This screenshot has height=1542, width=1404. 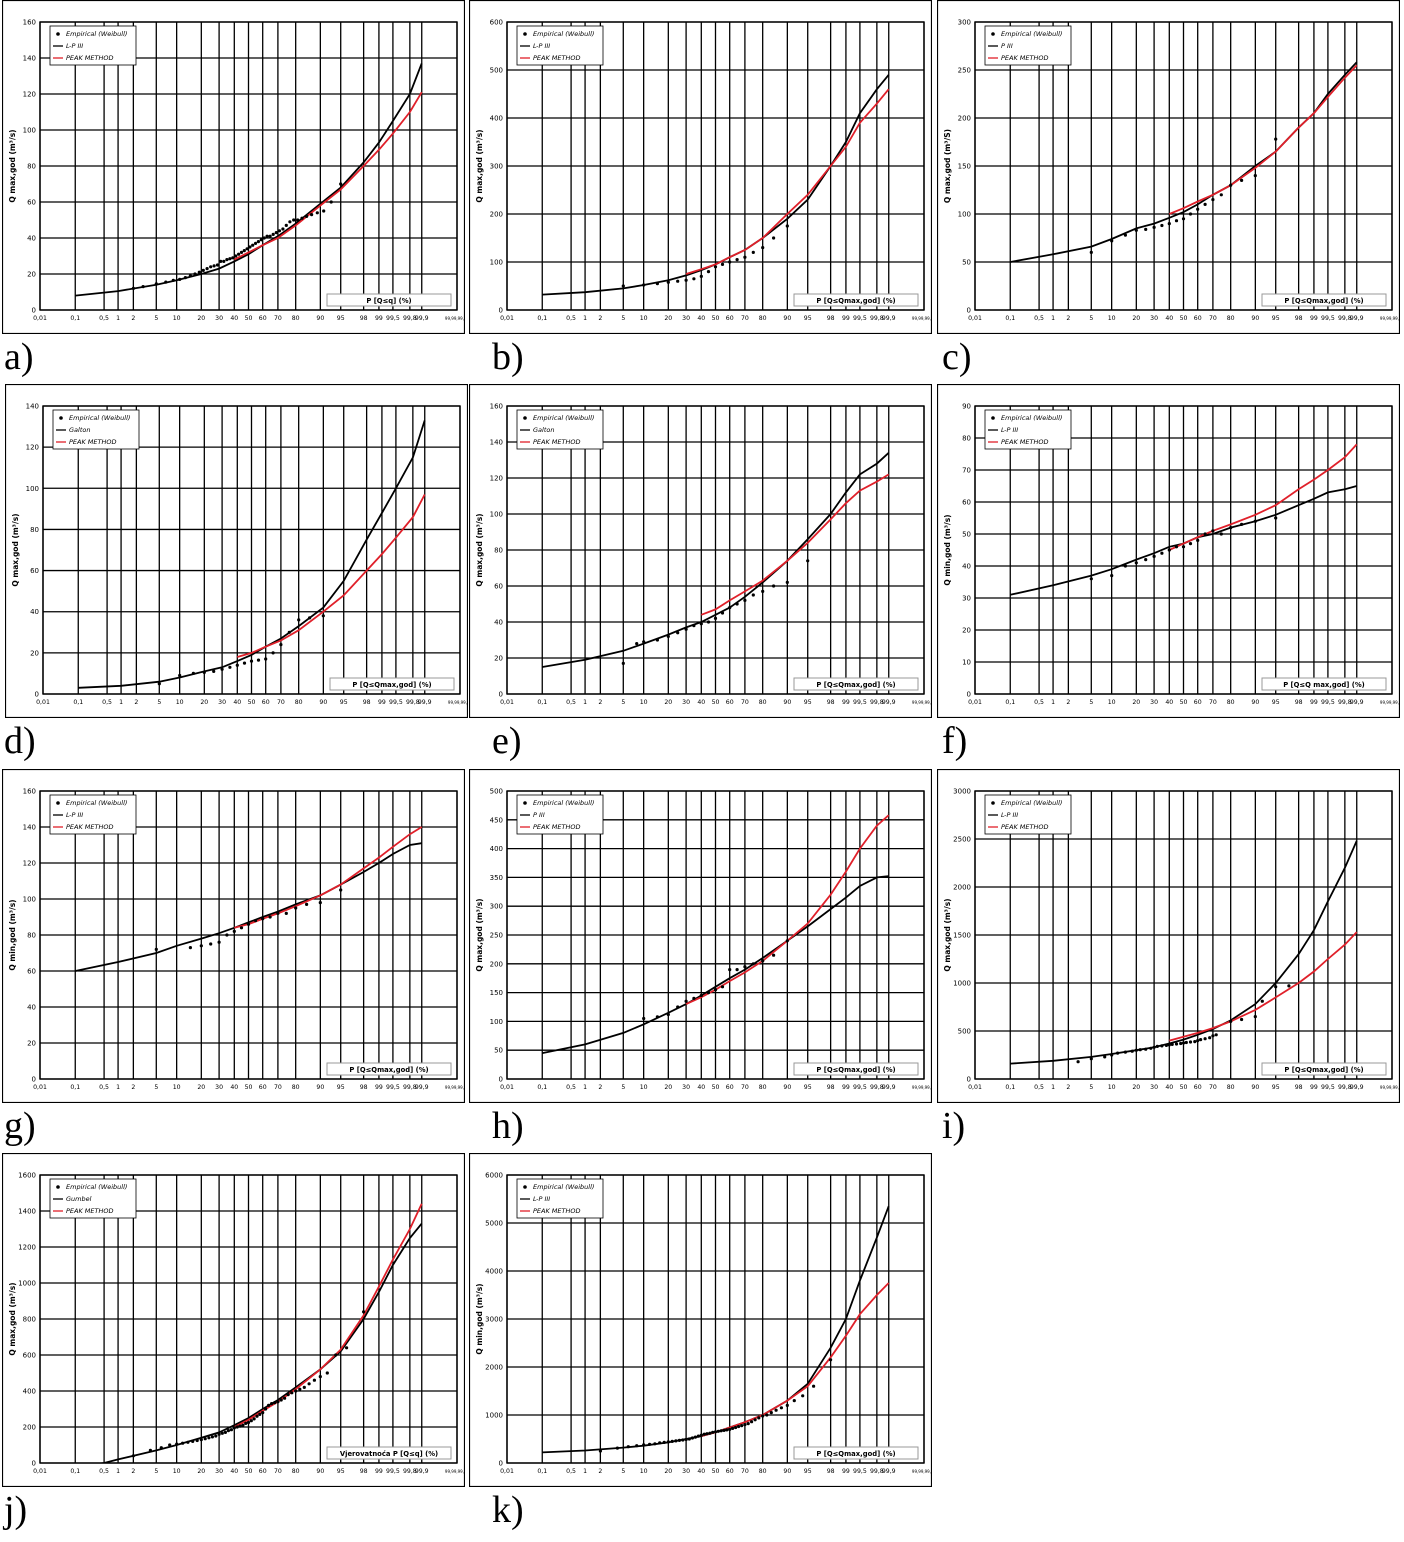 I want to click on y-tick-label: 0, so click(x=969, y=1080).